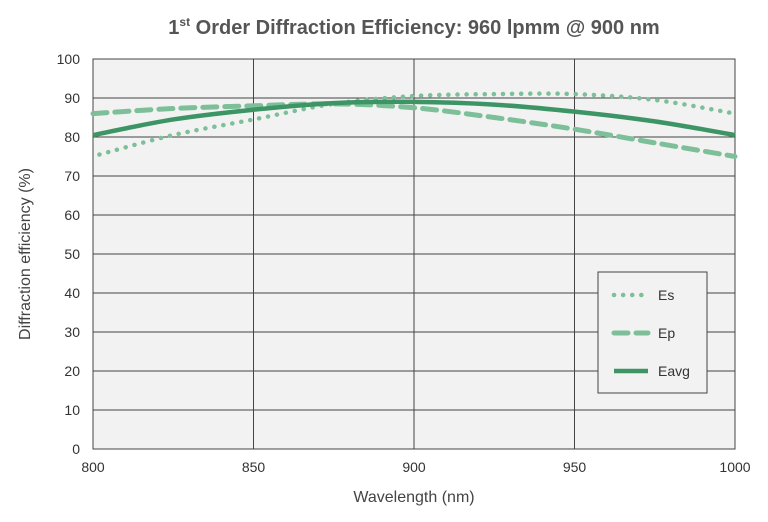 This screenshot has height=522, width=768. I want to click on x-tick-label: 1000, so click(734, 467).